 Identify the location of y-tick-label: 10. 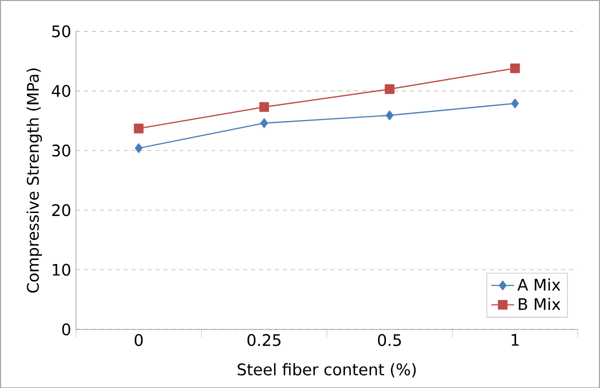
(61, 270).